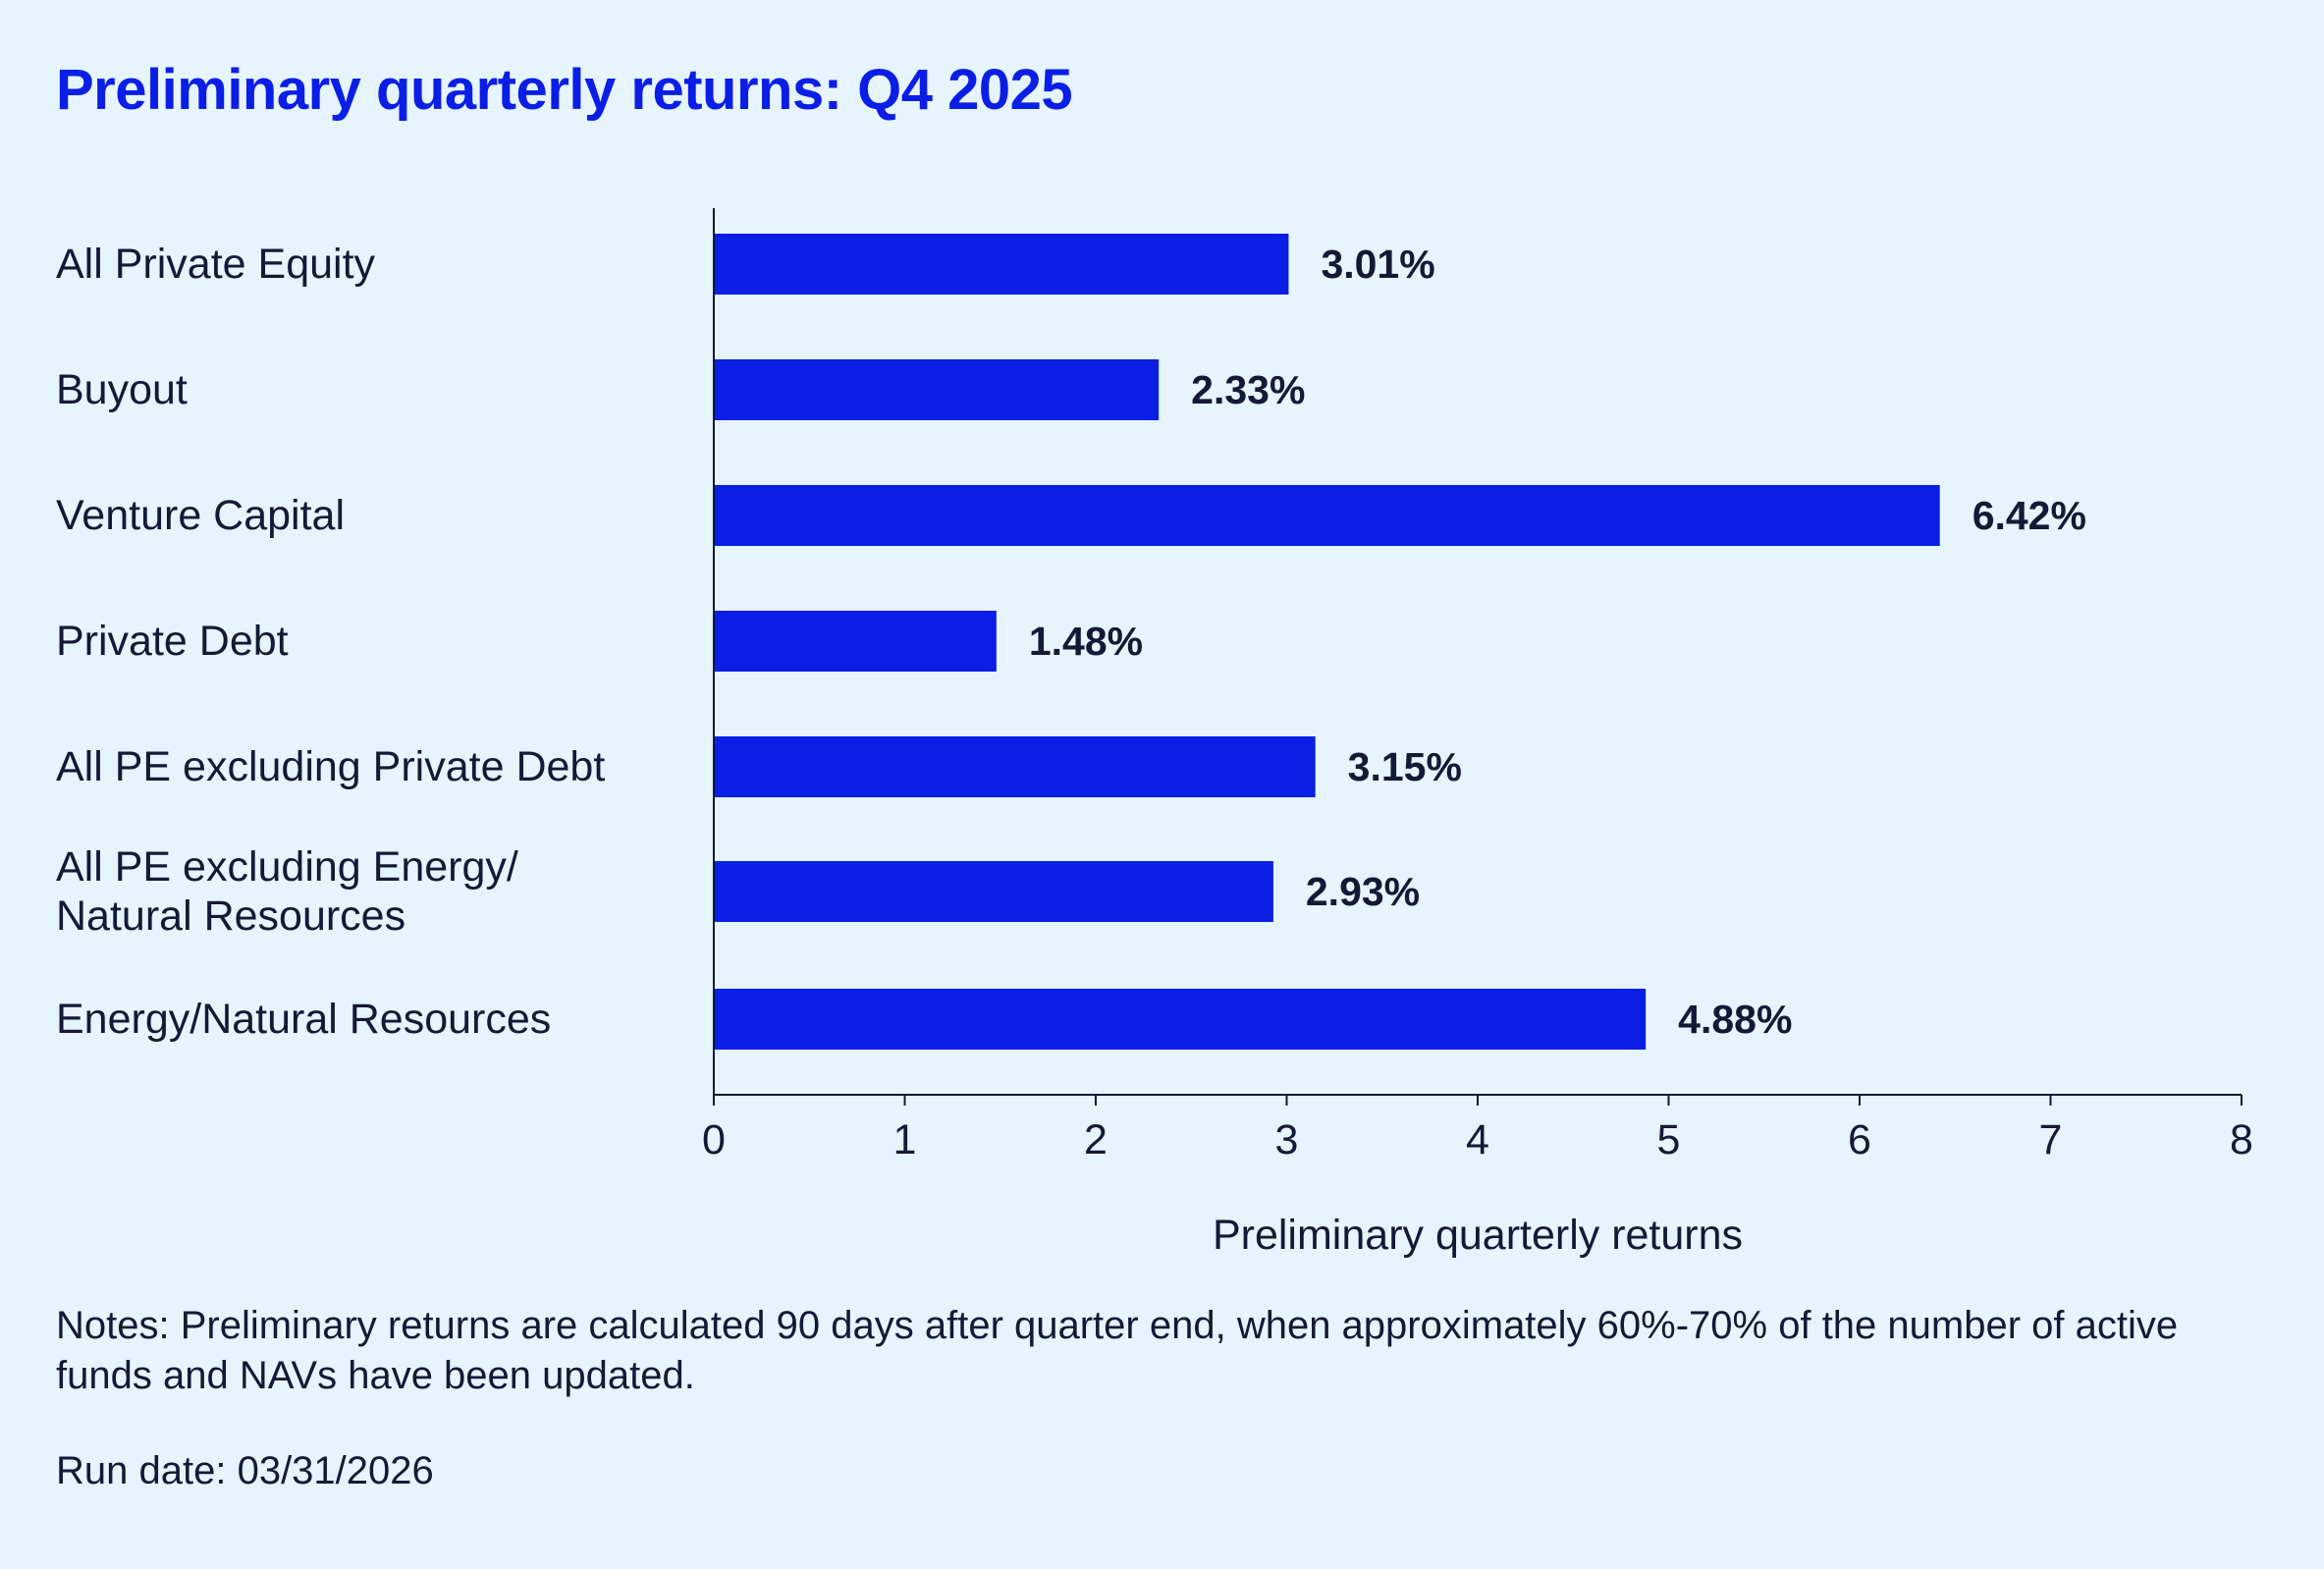 Image resolution: width=2324 pixels, height=1569 pixels. I want to click on data-label: 6.42%, so click(2029, 515).